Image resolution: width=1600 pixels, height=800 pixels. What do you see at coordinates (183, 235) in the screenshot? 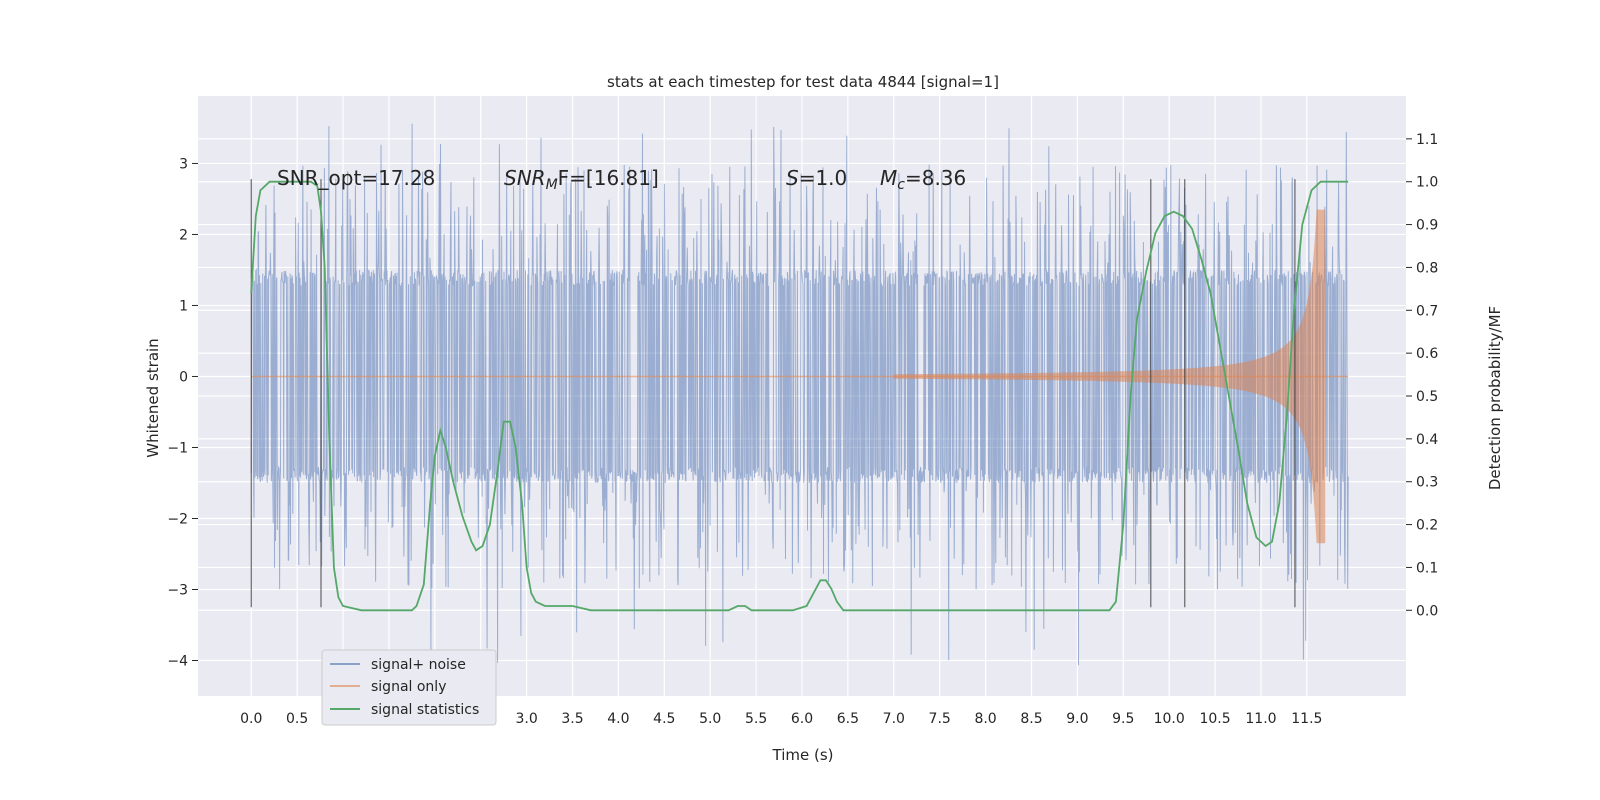
I see `y-tick-label-left: 2` at bounding box center [183, 235].